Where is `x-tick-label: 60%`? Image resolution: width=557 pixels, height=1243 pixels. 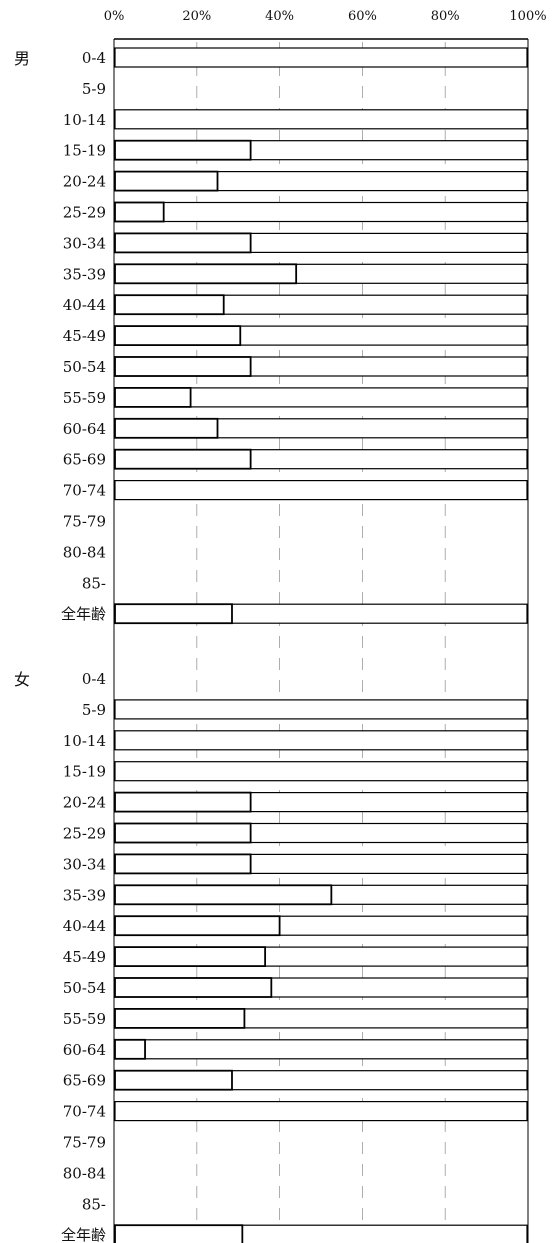 x-tick-label: 60% is located at coordinates (362, 16).